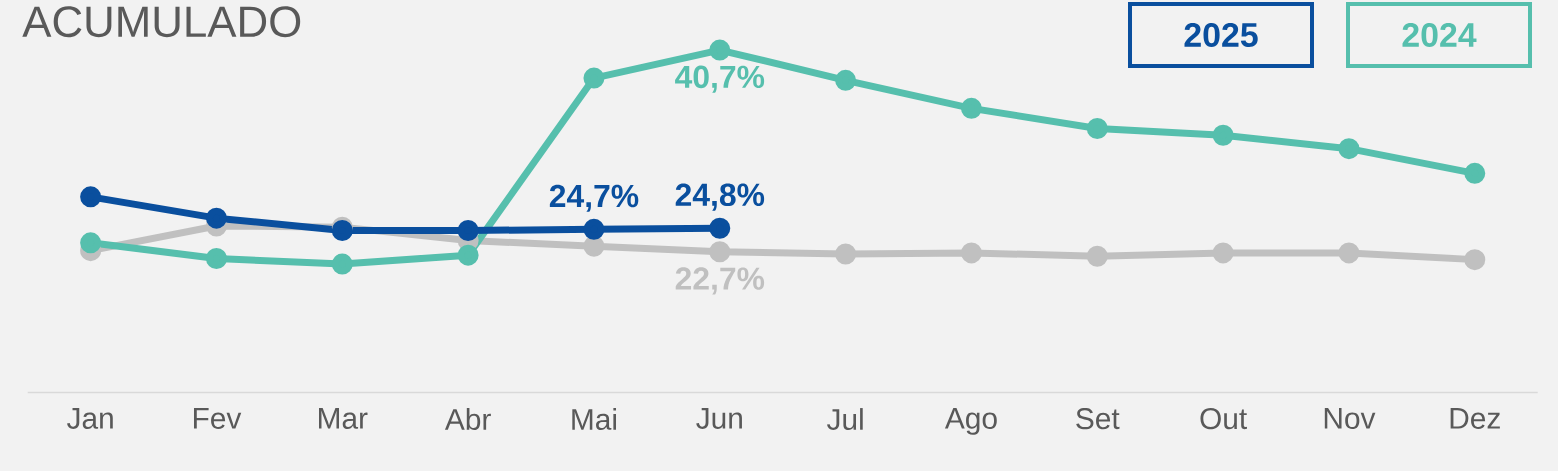  Describe the element at coordinates (1223, 419) in the screenshot. I see `x-tick-label: Out` at that location.